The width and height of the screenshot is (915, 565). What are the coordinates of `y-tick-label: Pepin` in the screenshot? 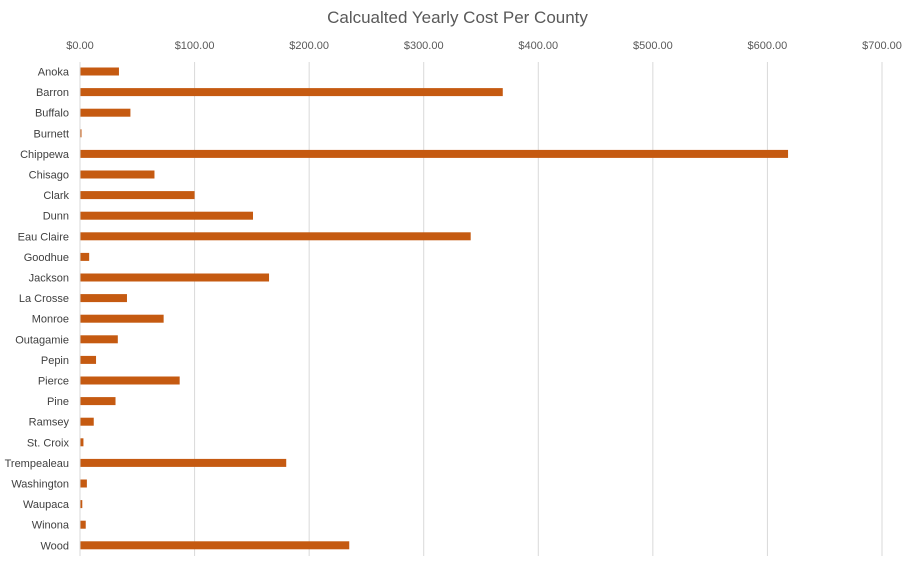 It's located at (55, 361).